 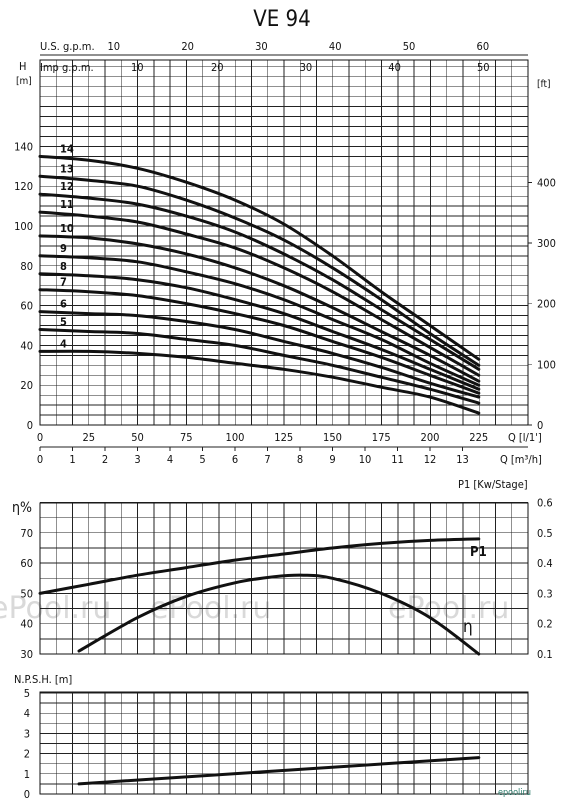 What do you see at coordinates (26, 345) in the screenshot?
I see `y-tick-label: 40` at bounding box center [26, 345].